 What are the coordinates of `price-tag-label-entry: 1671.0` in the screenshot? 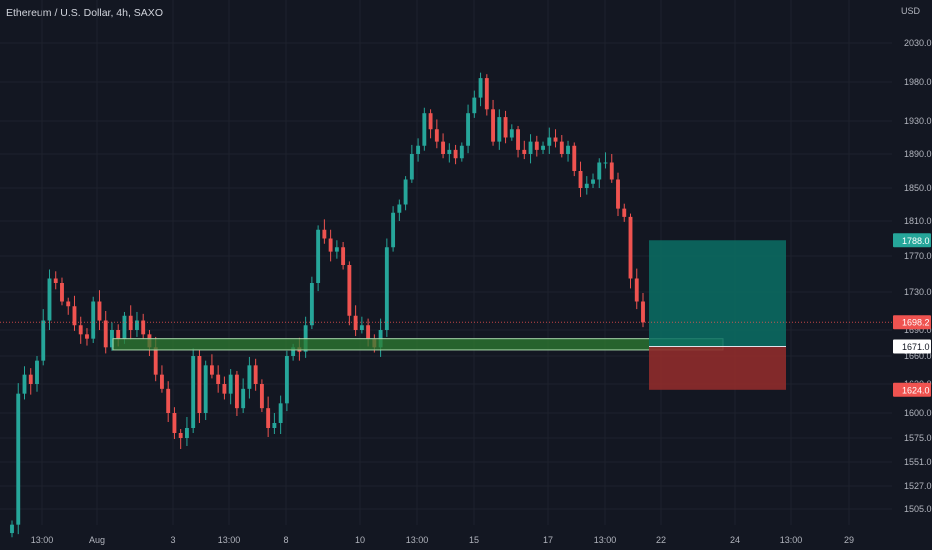 It's located at (916, 347).